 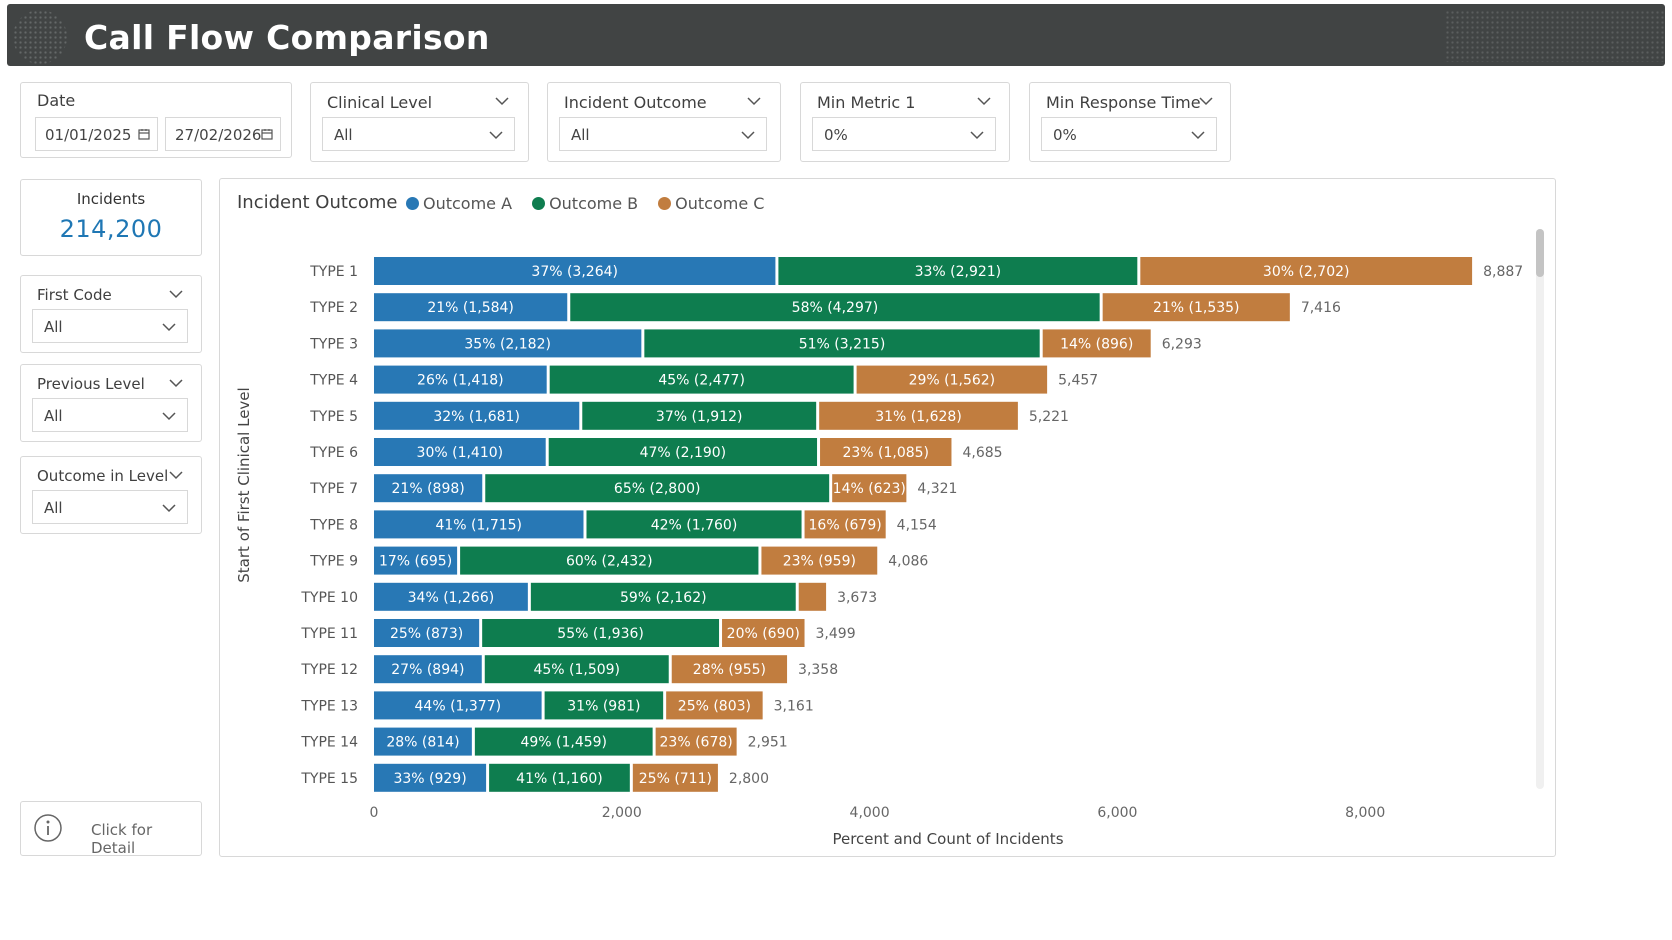 What do you see at coordinates (729, 670) in the screenshot?
I see `bar-data-label: 28% (955)` at bounding box center [729, 670].